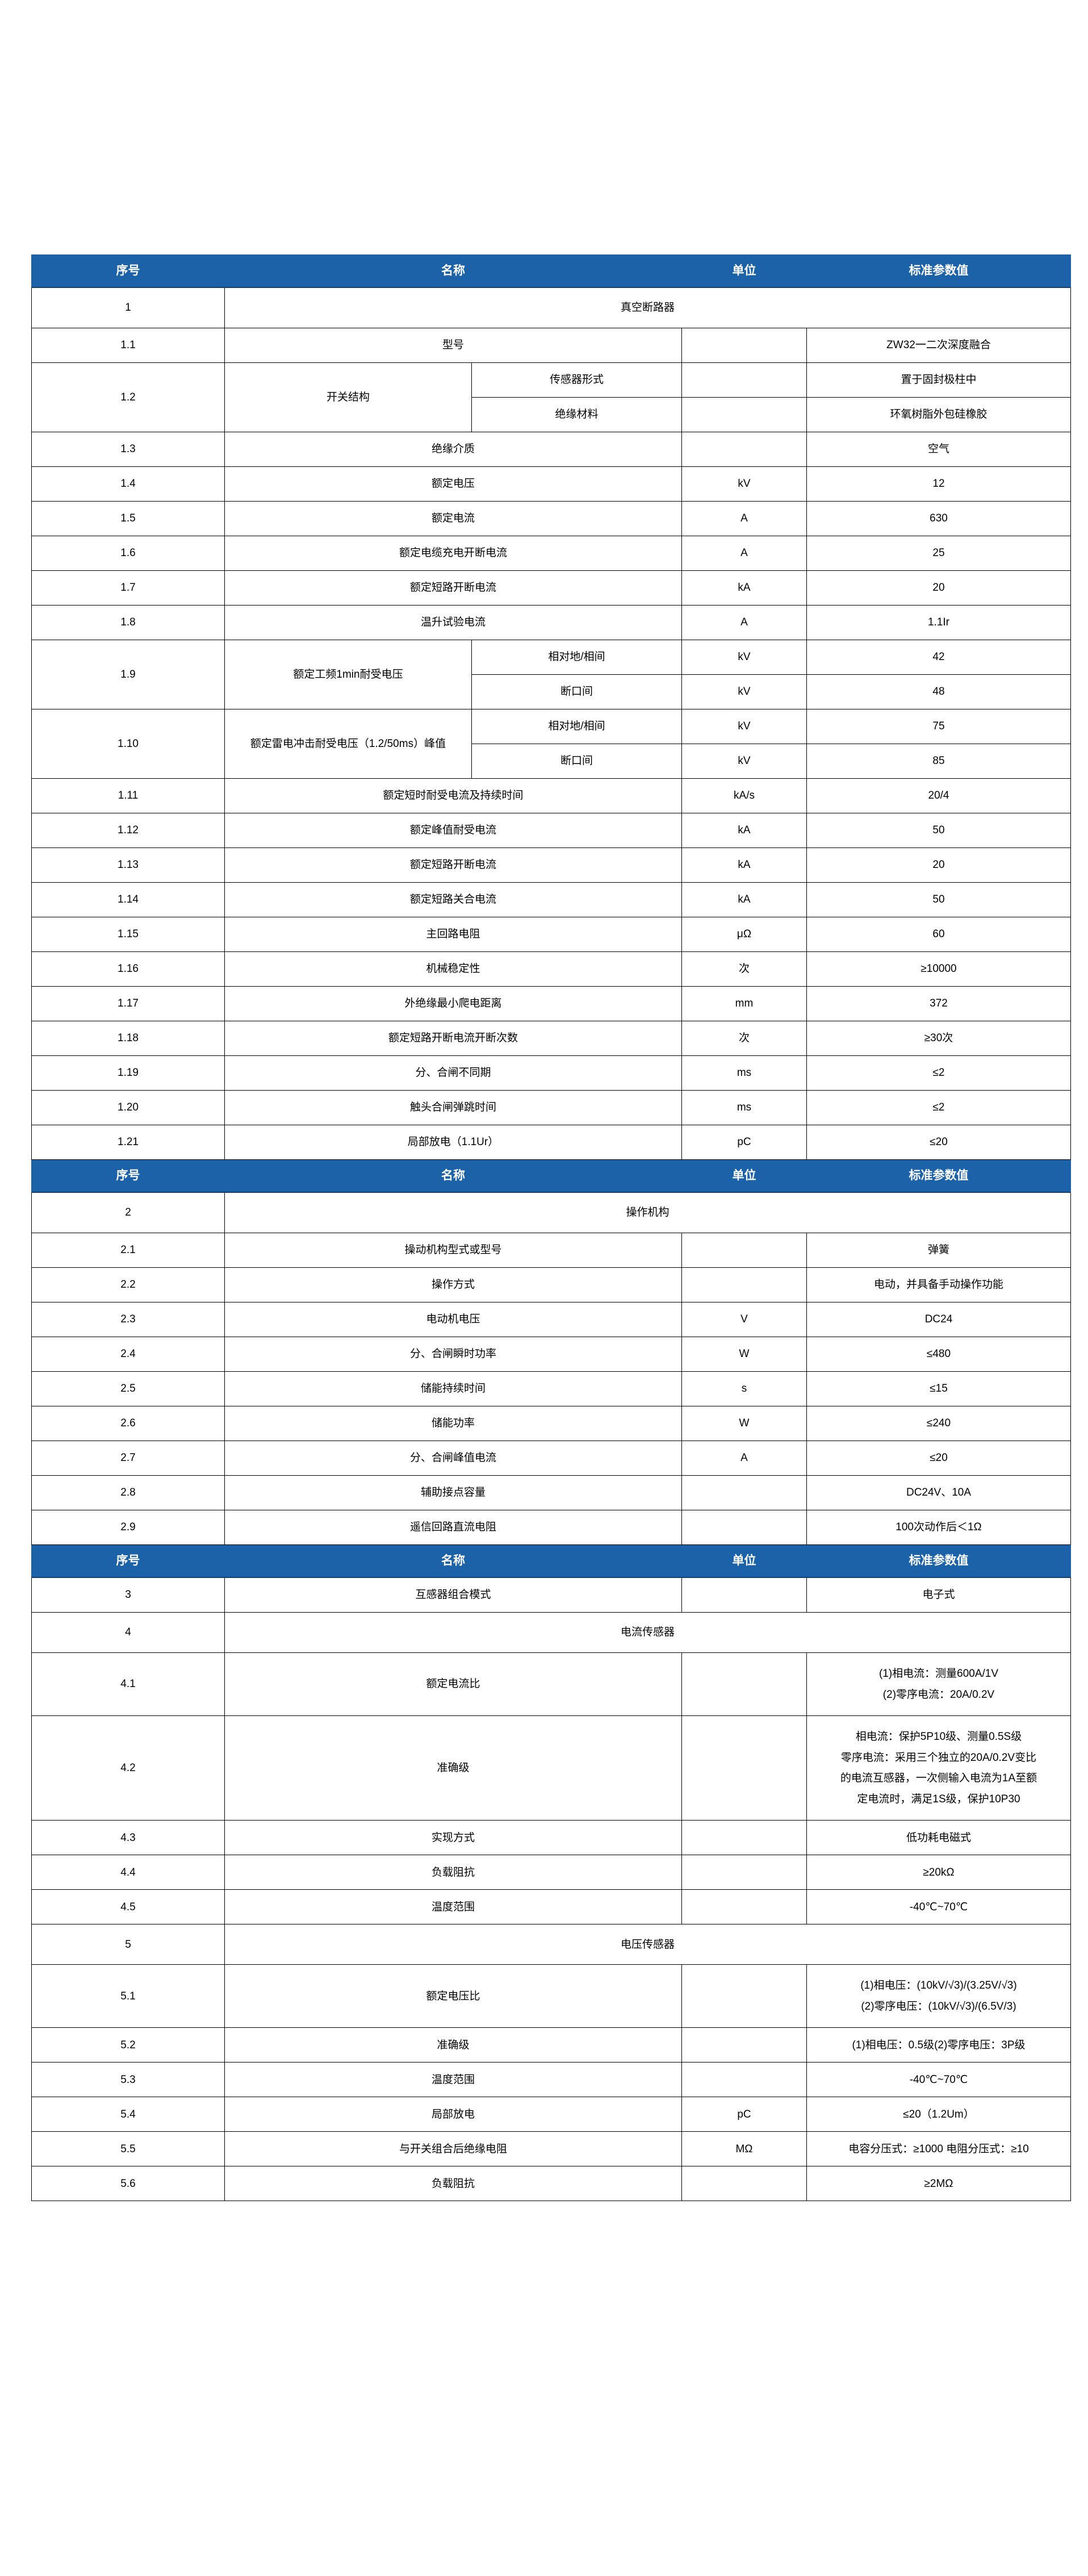 This screenshot has height=2576, width=1088. What do you see at coordinates (453, 1996) in the screenshot?
I see `cell-name: 额定电压比` at bounding box center [453, 1996].